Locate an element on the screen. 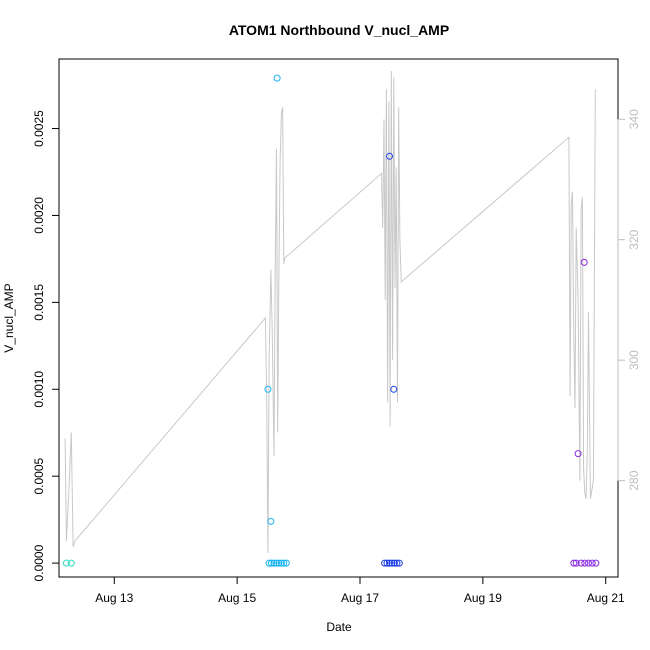 Image resolution: width=650 pixels, height=650 pixels. y2-tick-label: 280 is located at coordinates (634, 480).